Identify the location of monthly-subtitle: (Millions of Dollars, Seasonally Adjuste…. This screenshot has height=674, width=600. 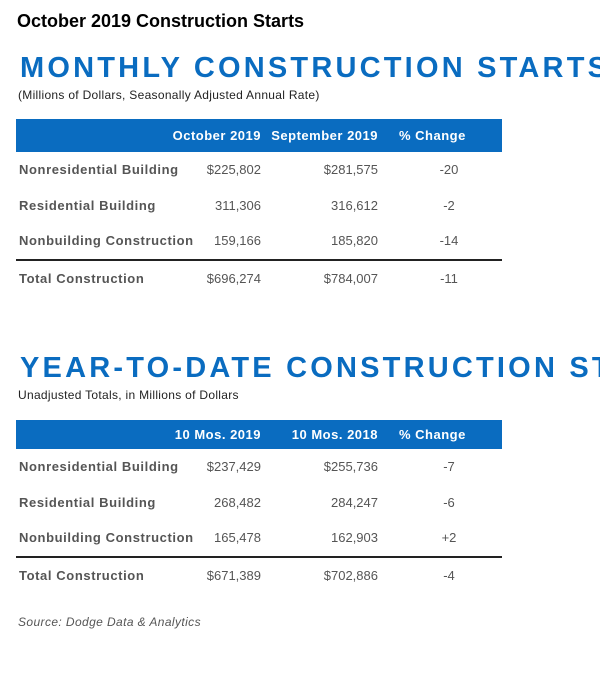
(169, 95).